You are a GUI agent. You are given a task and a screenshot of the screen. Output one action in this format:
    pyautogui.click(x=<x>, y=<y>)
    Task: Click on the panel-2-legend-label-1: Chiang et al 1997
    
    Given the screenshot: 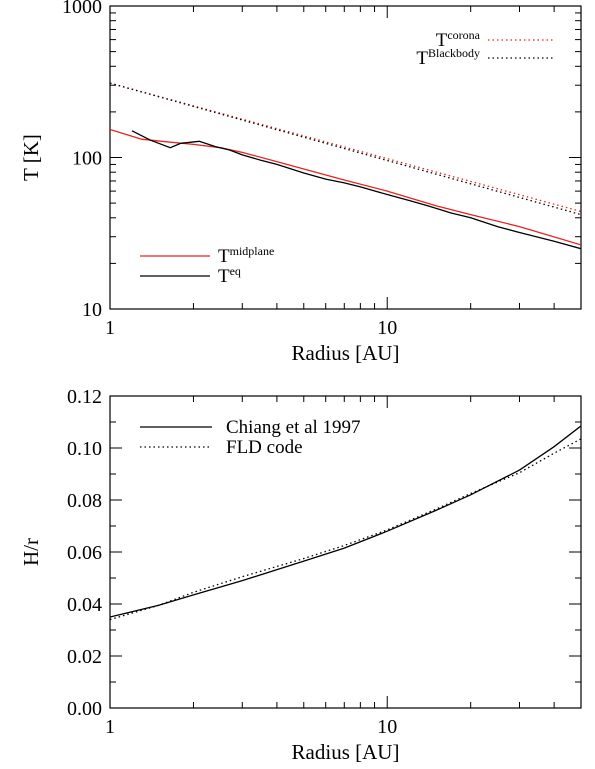 What is the action you would take?
    pyautogui.click(x=293, y=427)
    